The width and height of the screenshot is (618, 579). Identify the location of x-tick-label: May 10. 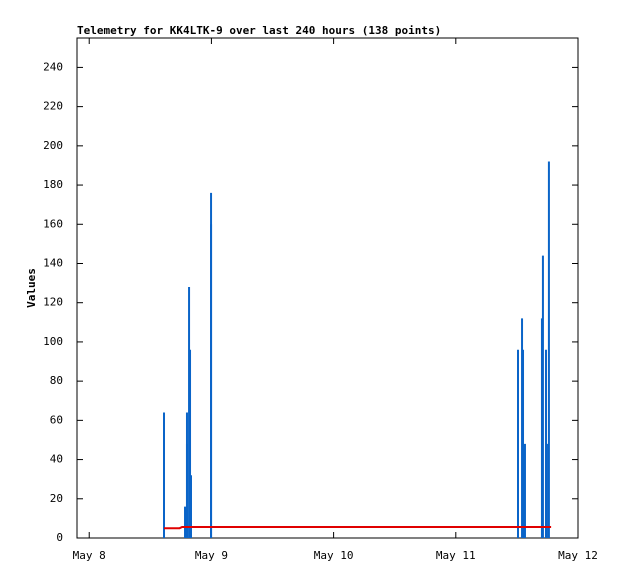
(334, 555).